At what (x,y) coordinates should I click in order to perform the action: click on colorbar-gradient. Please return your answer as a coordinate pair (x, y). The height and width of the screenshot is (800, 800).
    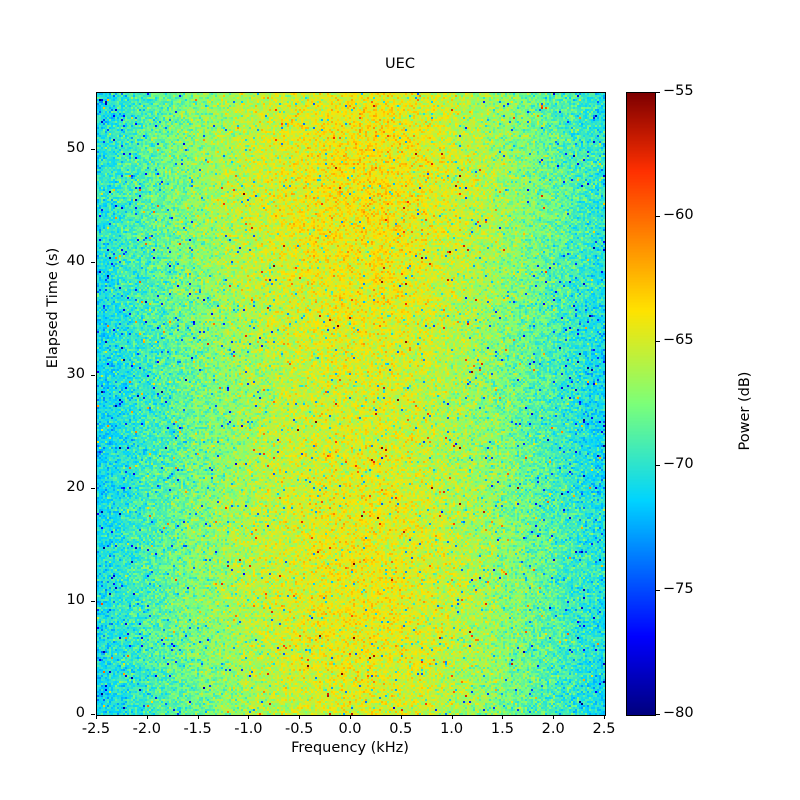
    Looking at the image, I should click on (641, 404).